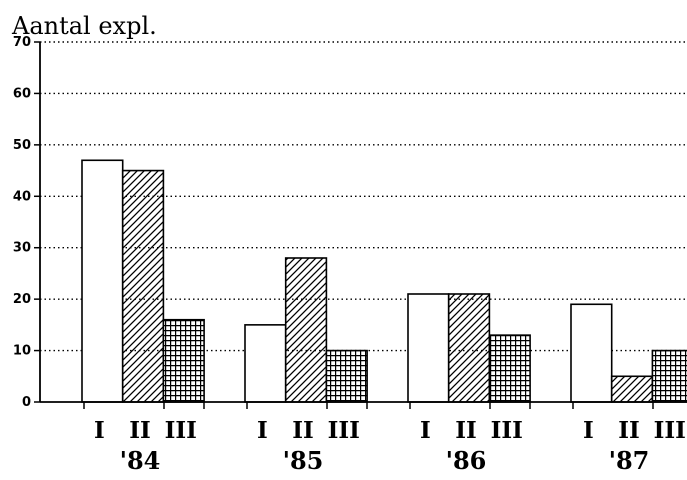  I want to click on group-label-87: '87, so click(629, 460).